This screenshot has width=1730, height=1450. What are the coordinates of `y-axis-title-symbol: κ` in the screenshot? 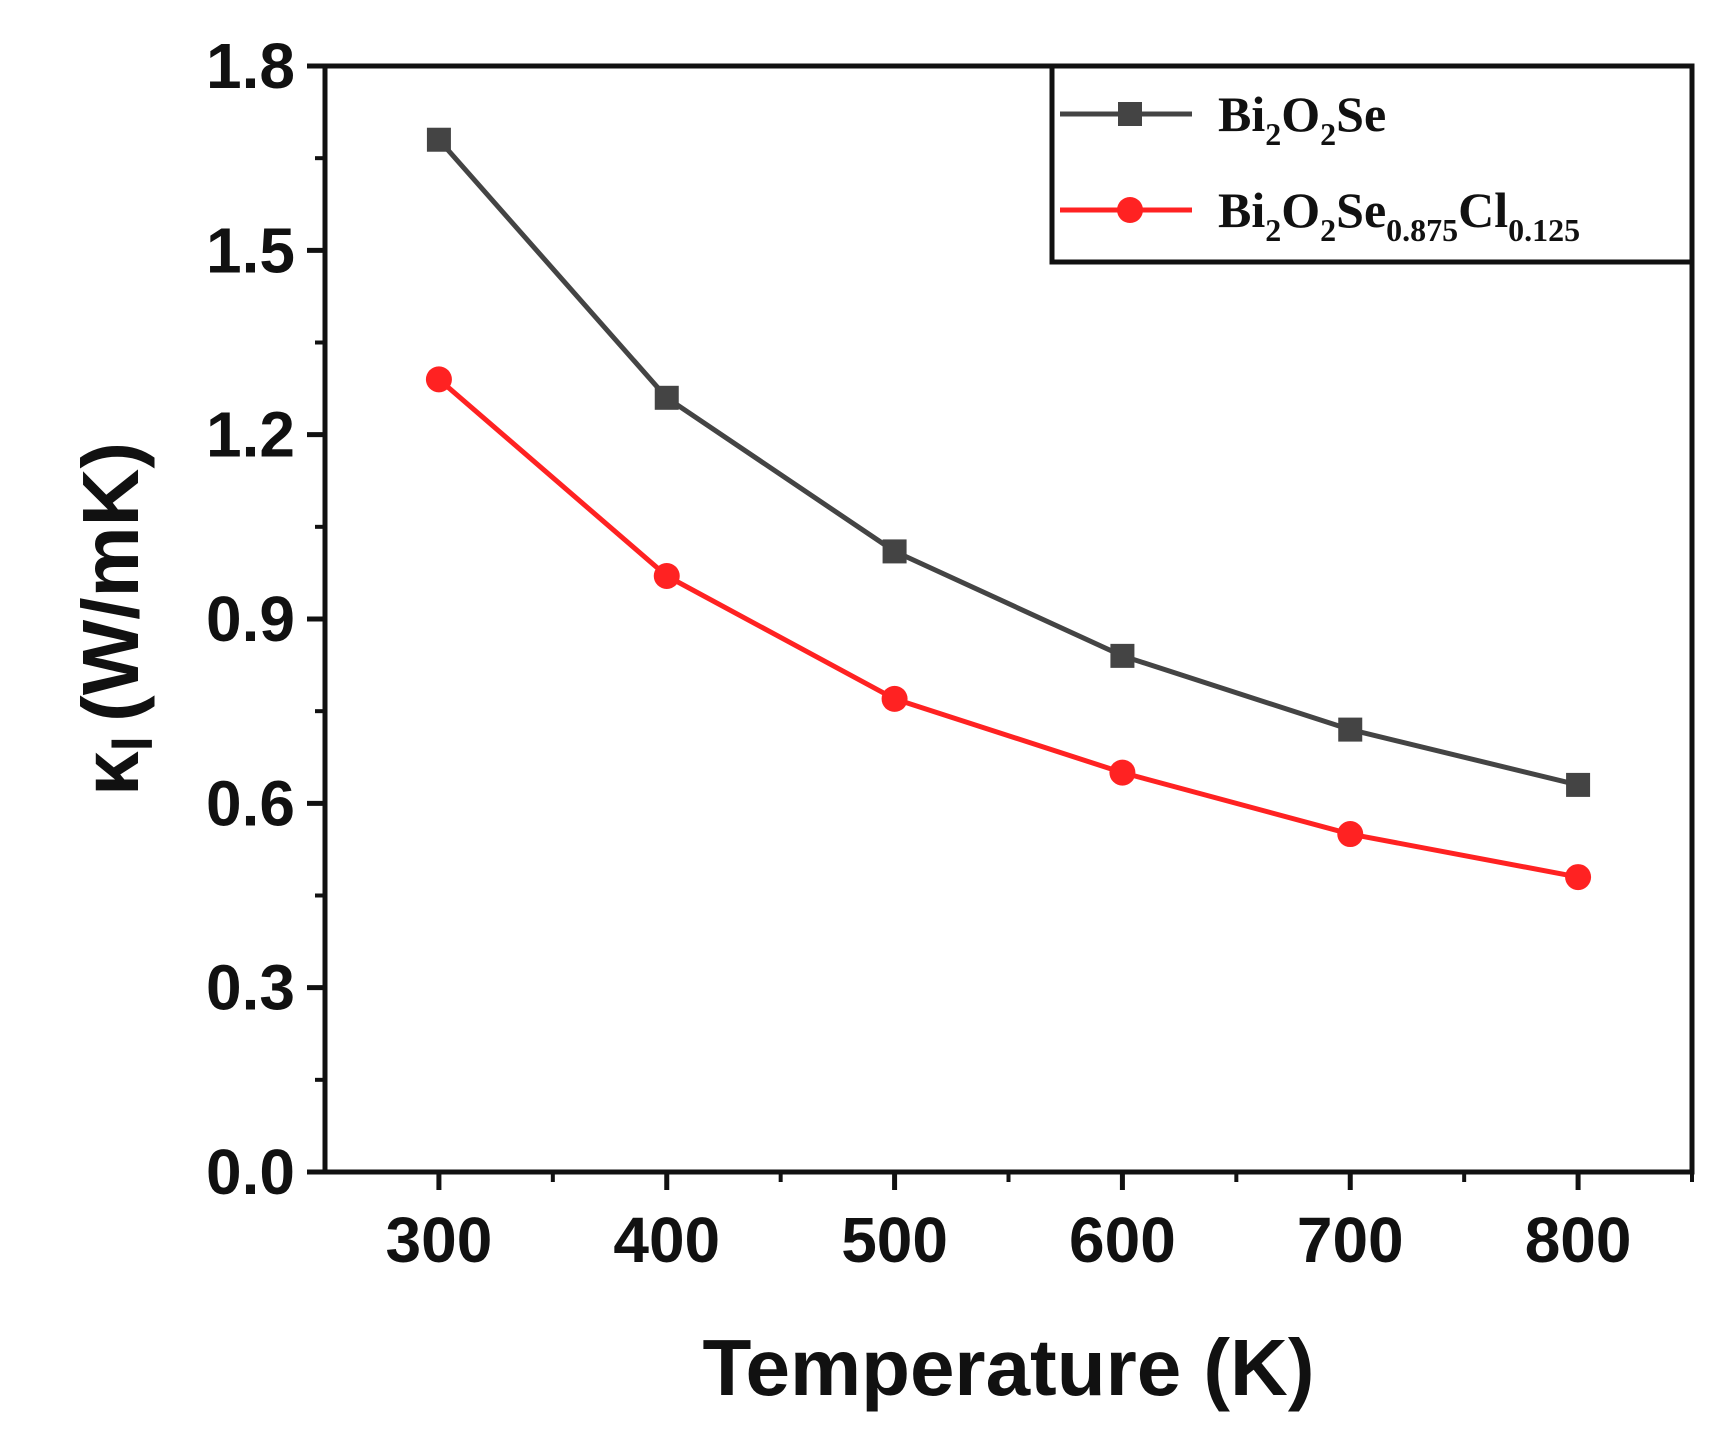 It's located at (110, 773).